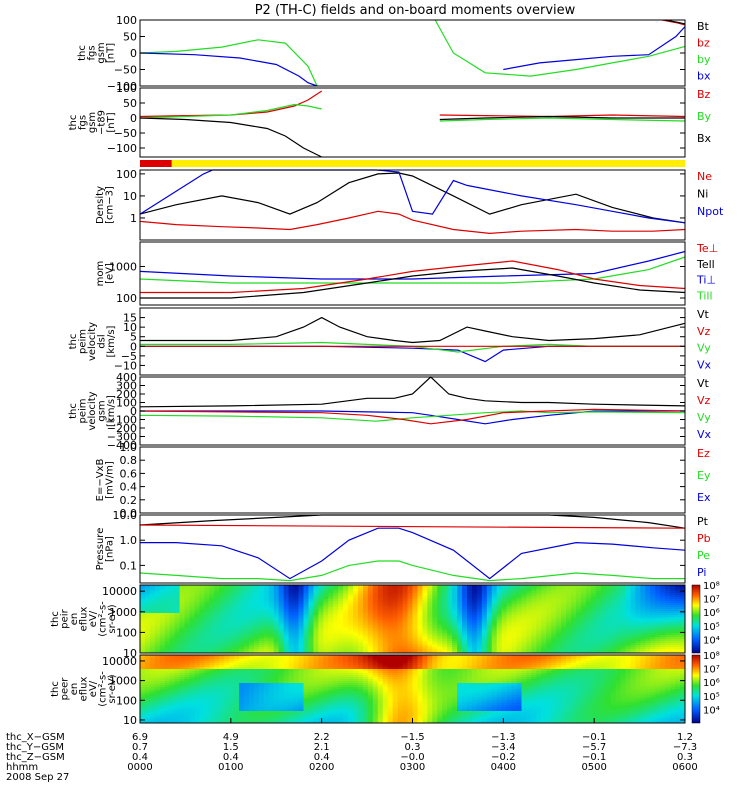 The image size is (750, 800). What do you see at coordinates (119, 591) in the screenshot?
I see `y-tick-label: 10000` at bounding box center [119, 591].